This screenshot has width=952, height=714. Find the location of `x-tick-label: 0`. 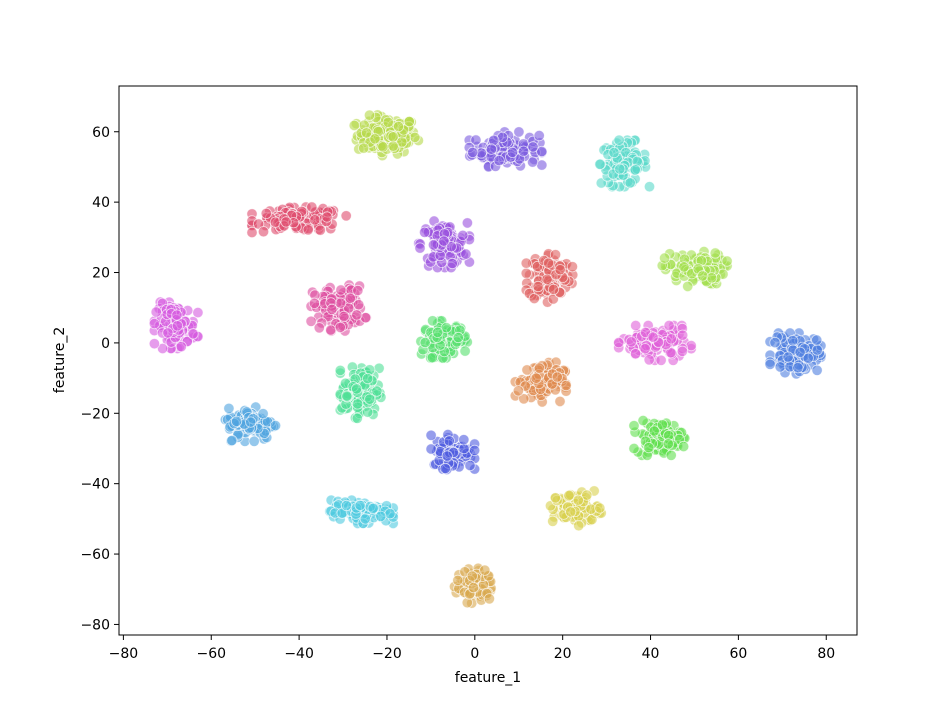

x-tick-label: 0 is located at coordinates (474, 654).